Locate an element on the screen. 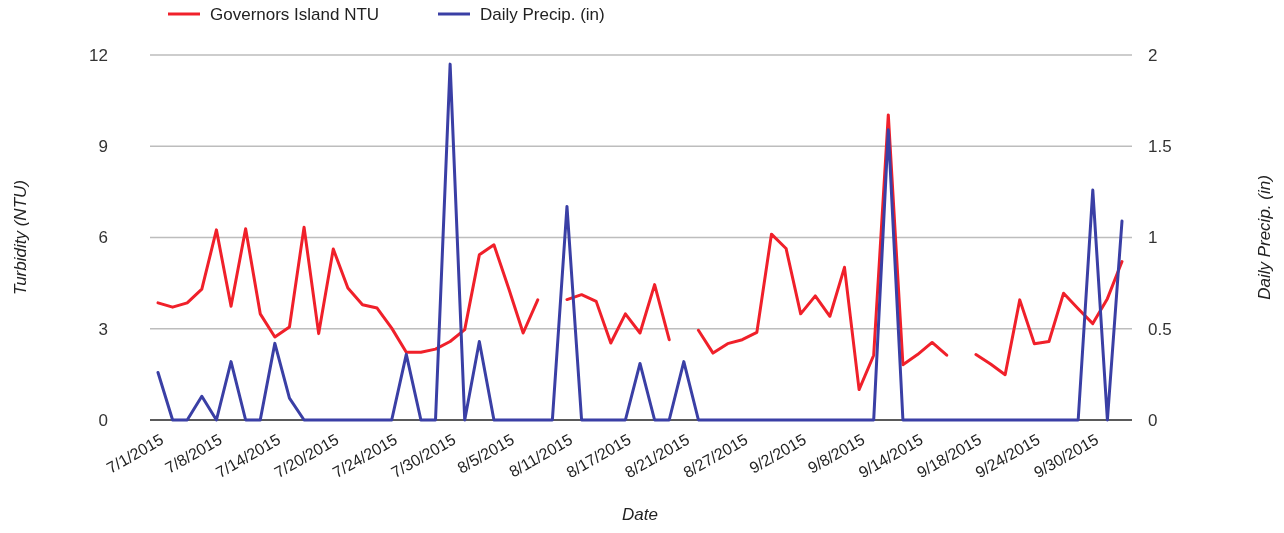  legend-label: Governors Island NTU is located at coordinates (295, 14).